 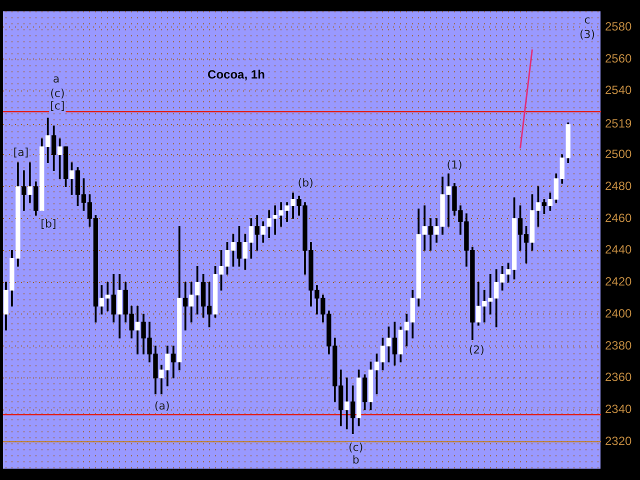 What do you see at coordinates (618, 90) in the screenshot?
I see `y-tick-label: 2540` at bounding box center [618, 90].